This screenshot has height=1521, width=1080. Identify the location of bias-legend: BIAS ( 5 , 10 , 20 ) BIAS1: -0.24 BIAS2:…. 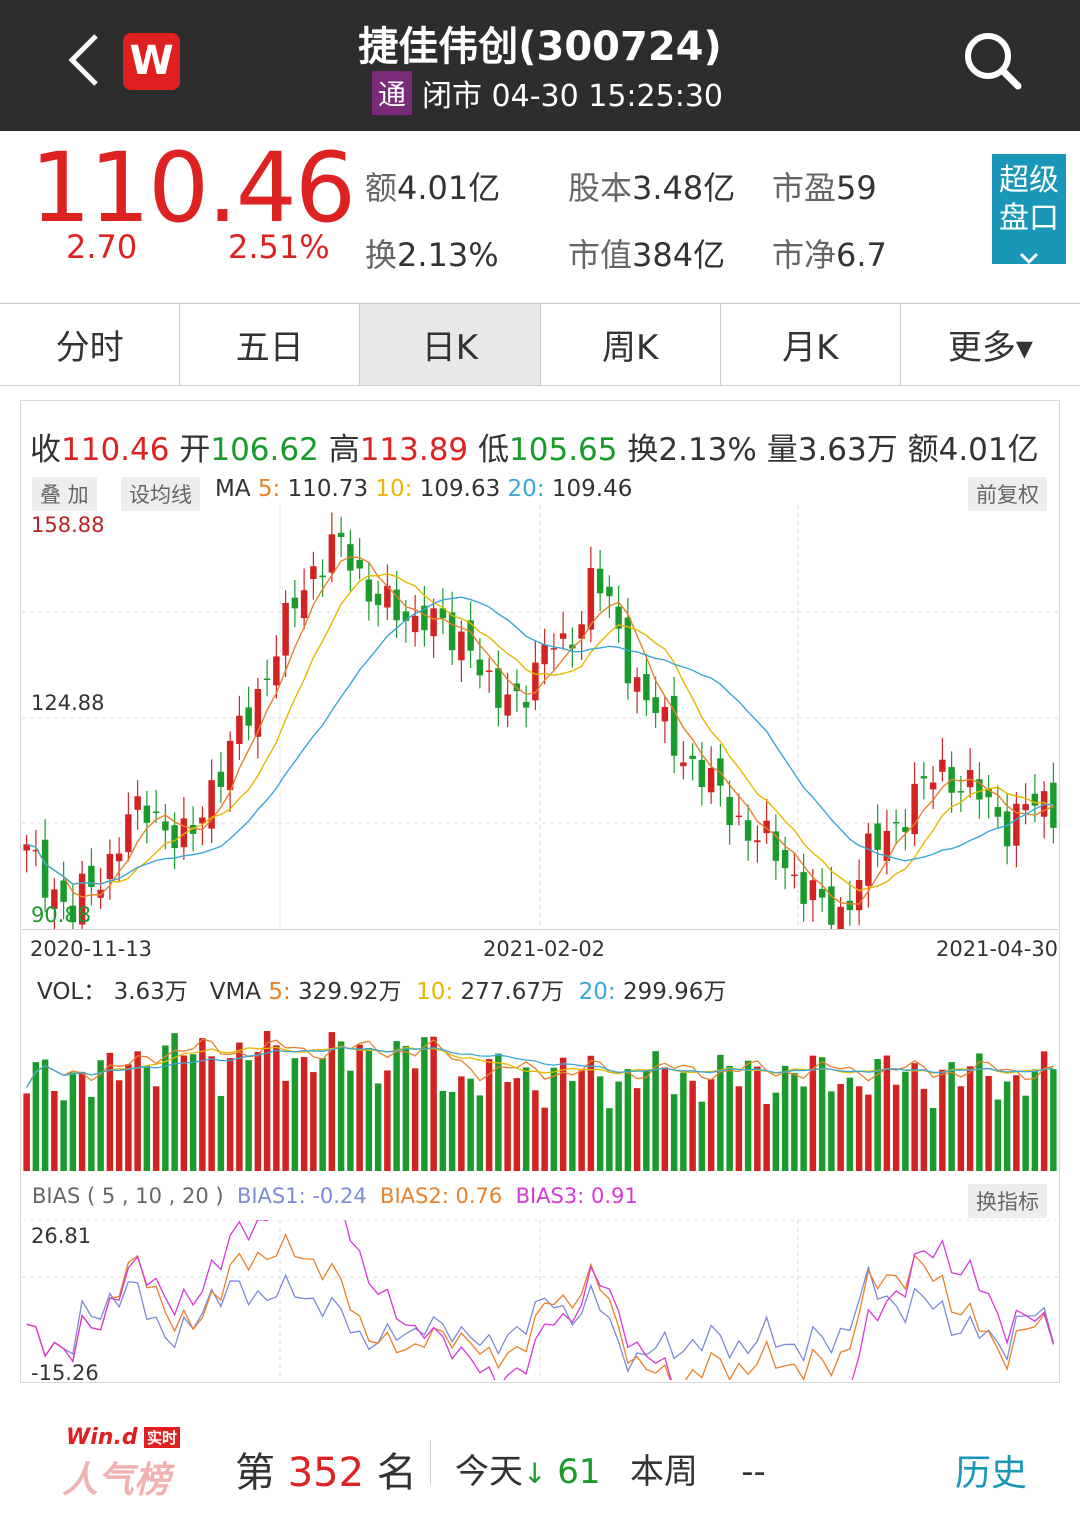
(335, 1196).